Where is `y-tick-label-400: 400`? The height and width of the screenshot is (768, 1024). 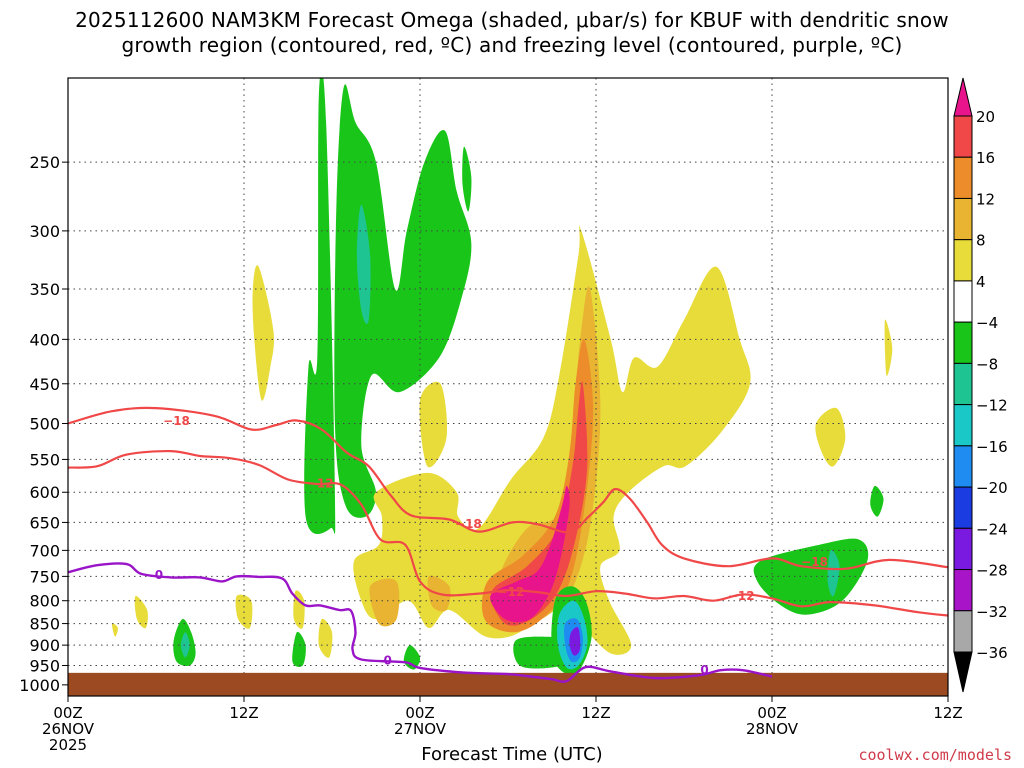 y-tick-label-400: 400 is located at coordinates (44, 339).